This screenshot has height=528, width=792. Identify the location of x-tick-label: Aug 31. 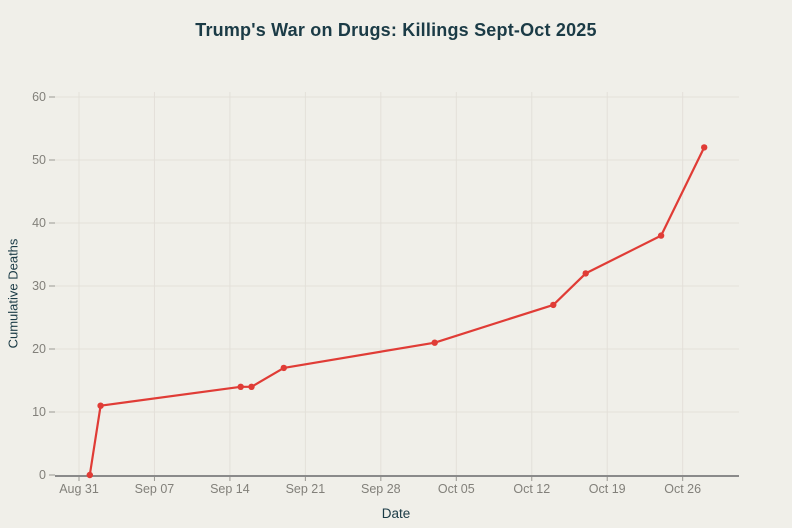
(79, 489).